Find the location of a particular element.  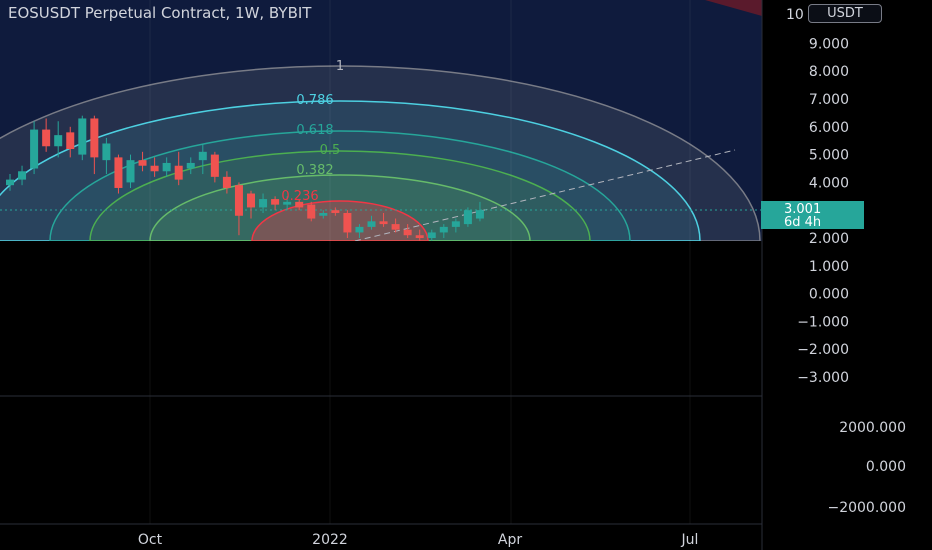

indicator-tick-label: −2000.000 is located at coordinates (866, 508).